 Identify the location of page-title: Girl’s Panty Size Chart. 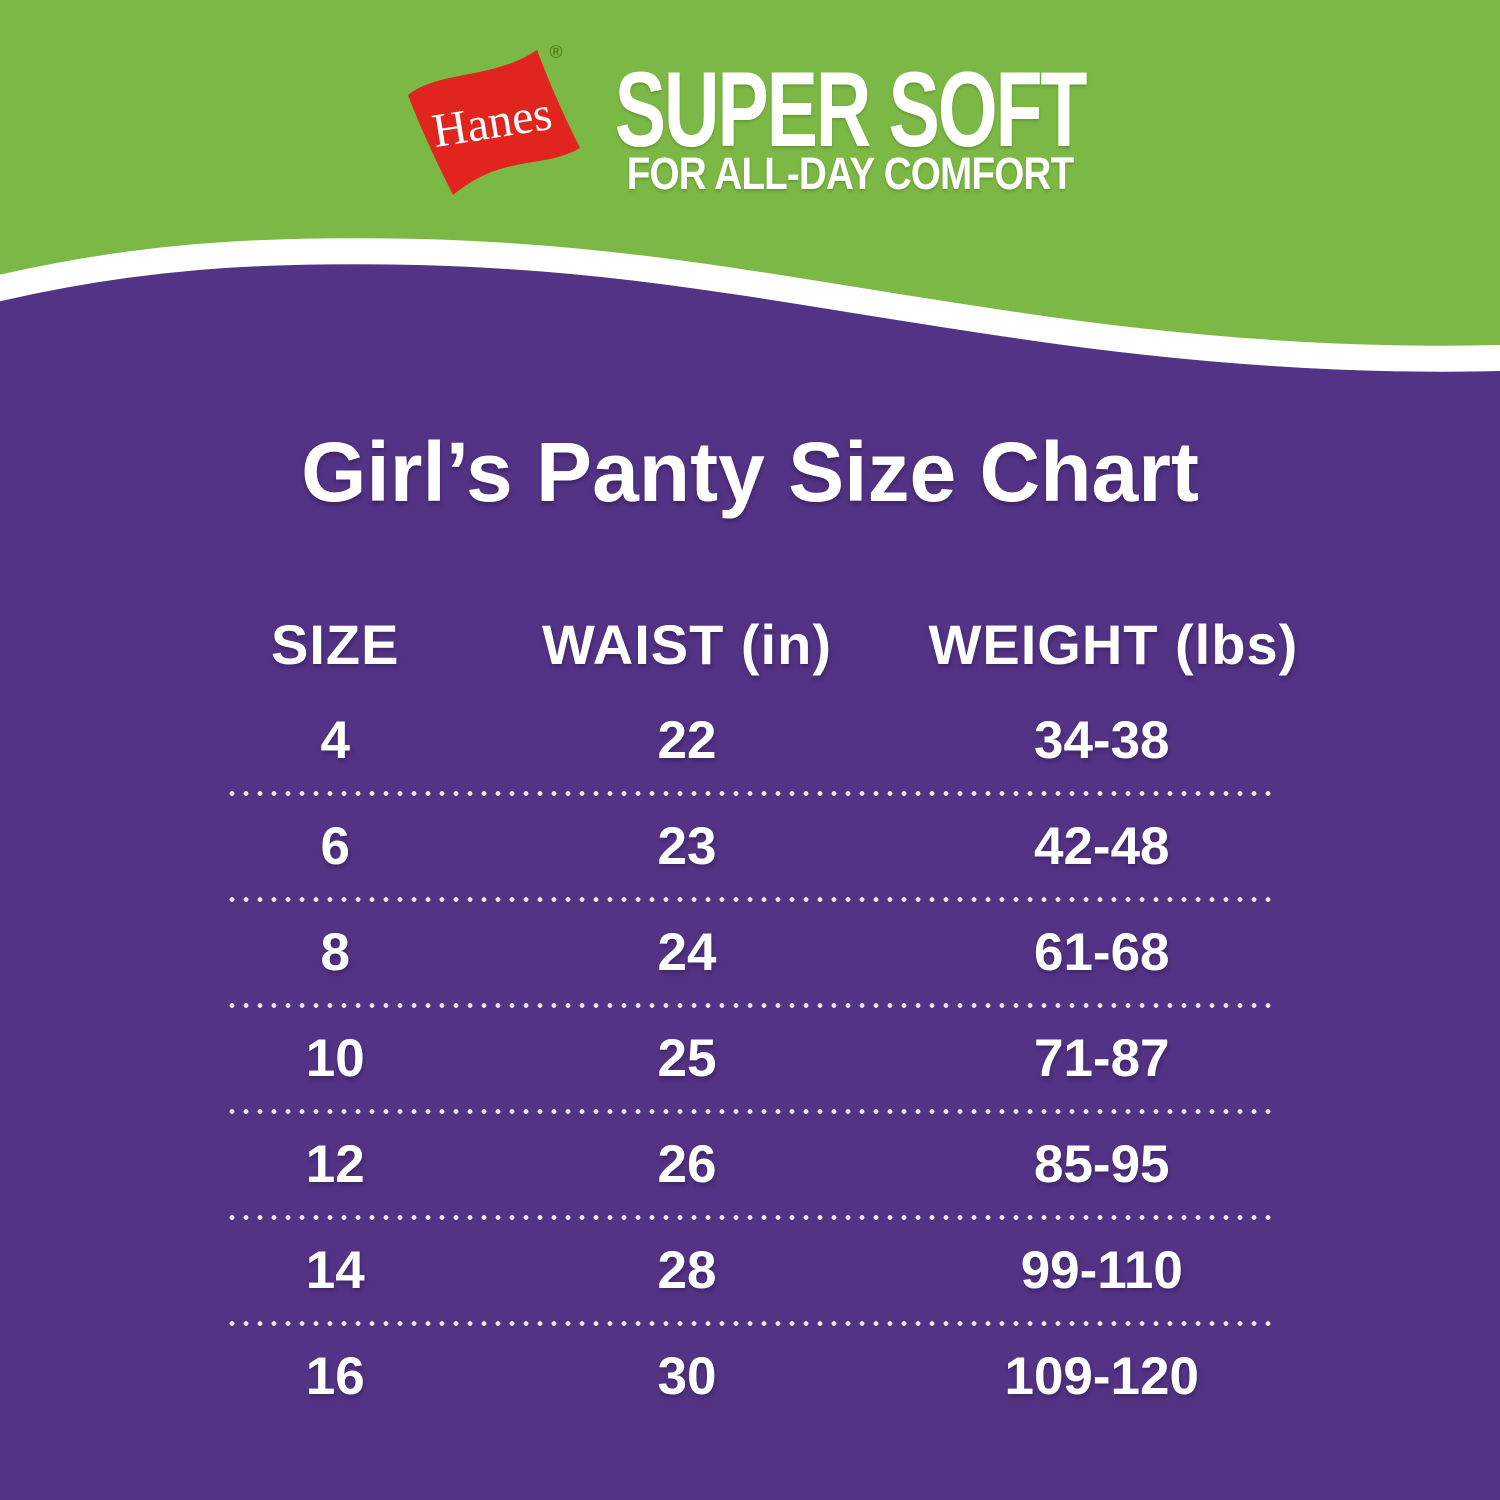
(750, 472).